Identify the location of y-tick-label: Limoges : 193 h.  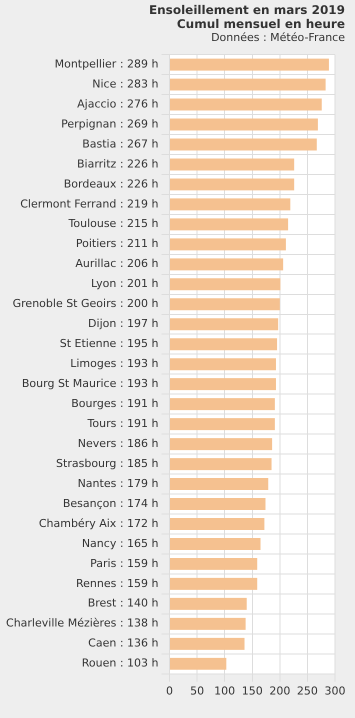
(114, 363).